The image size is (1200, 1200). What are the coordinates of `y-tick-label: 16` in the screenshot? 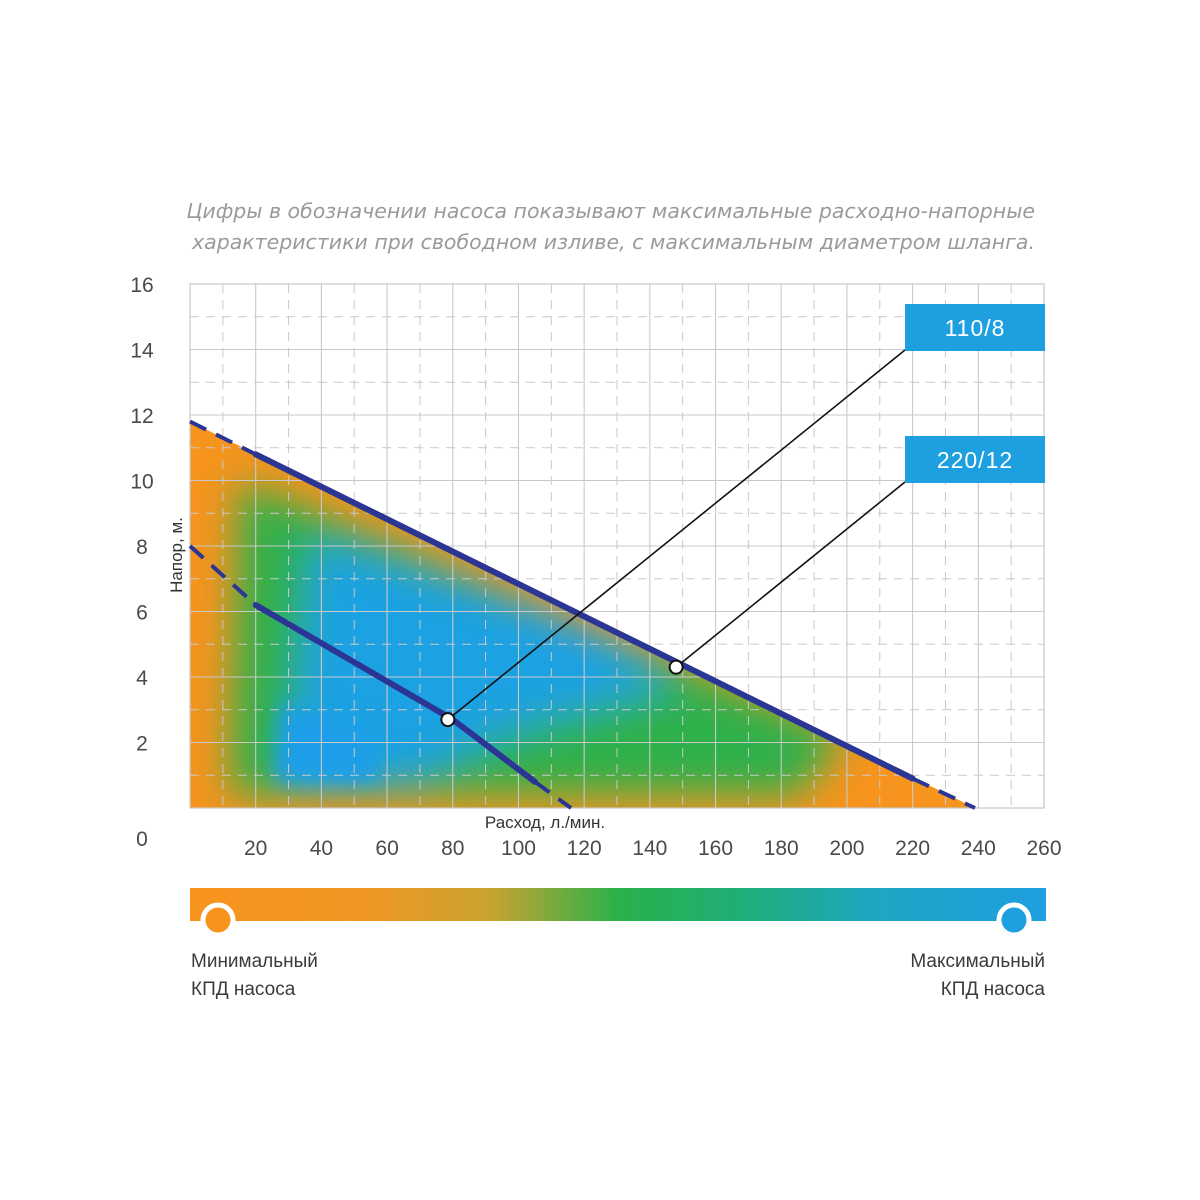 It's located at (141, 285).